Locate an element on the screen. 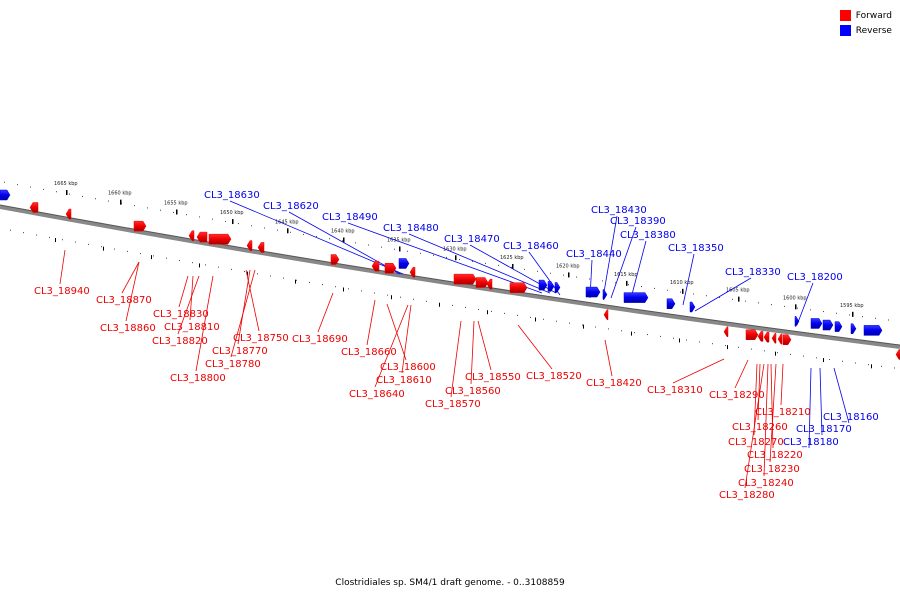 This screenshot has height=600, width=900. gene-label-cl3_18490: CL3_18490 is located at coordinates (350, 217).